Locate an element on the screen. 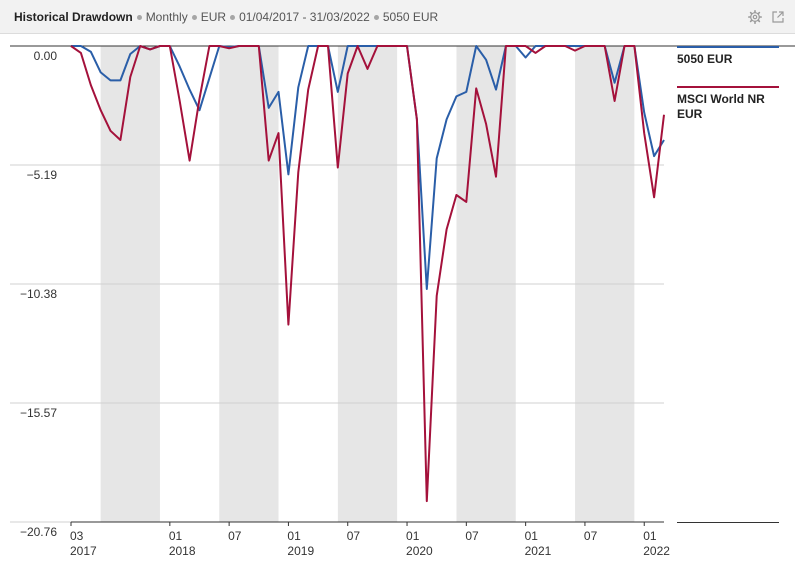  x-tick-year-label: 2021 is located at coordinates (538, 551).